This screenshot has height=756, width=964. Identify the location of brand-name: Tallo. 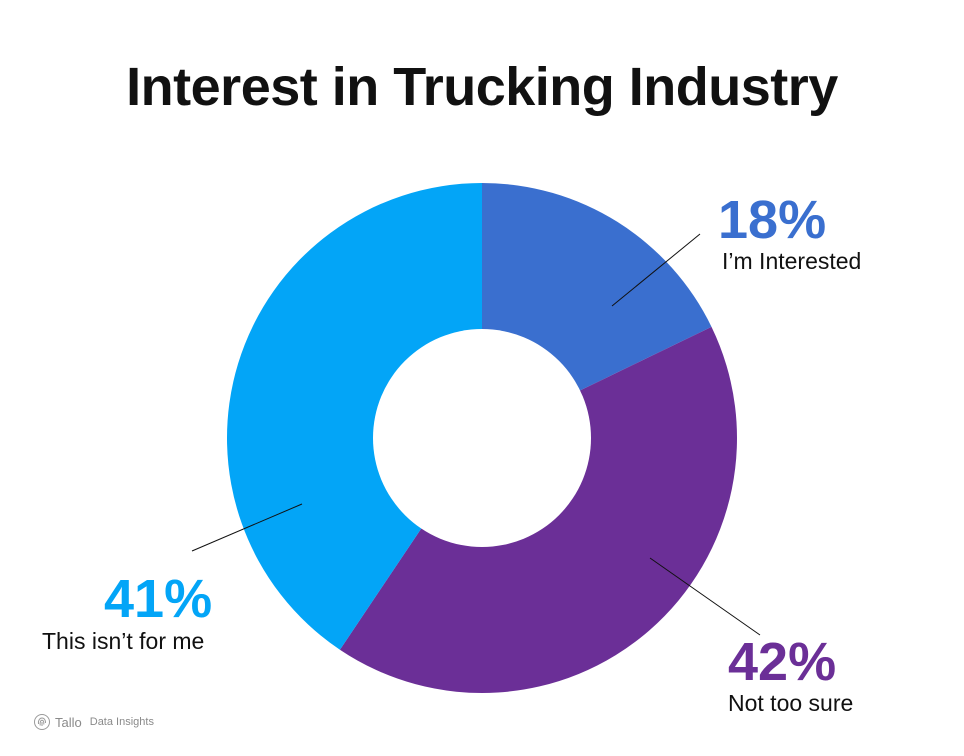
(68, 722).